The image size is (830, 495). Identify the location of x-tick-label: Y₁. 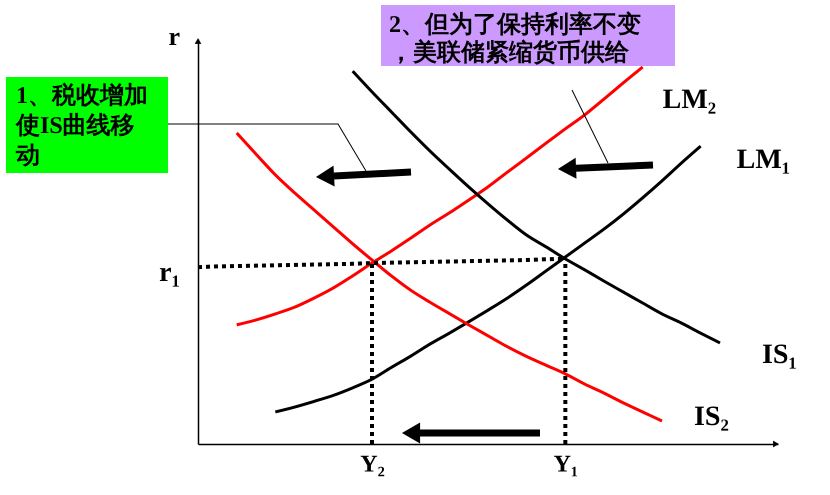
(566, 465).